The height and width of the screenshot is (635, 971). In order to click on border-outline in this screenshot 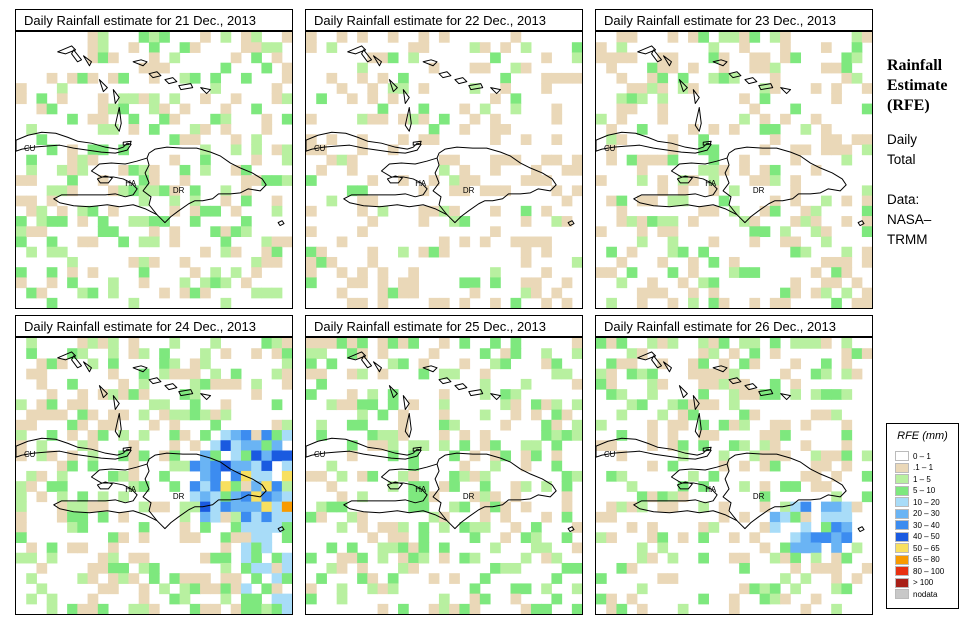, I will do `click(150, 186)`.